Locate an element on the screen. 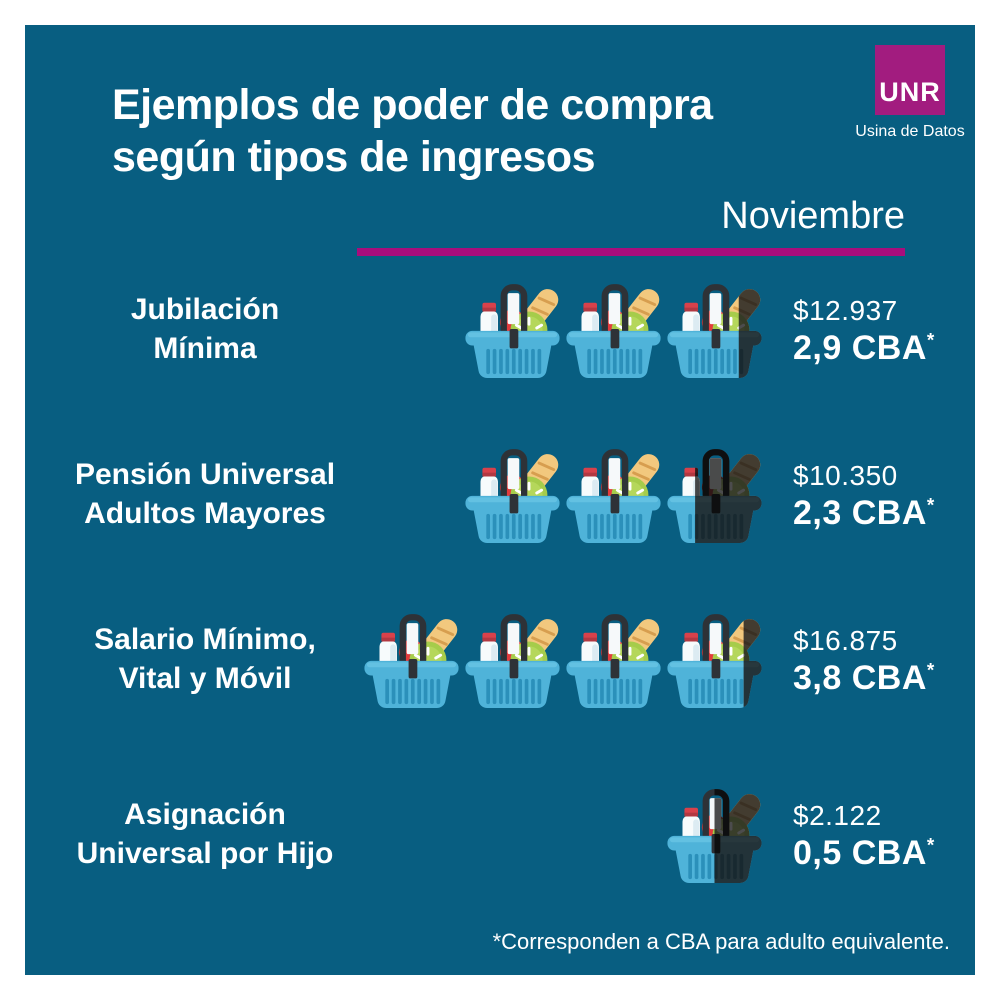 The width and height of the screenshot is (1000, 1000). unr-logo-square: UNR is located at coordinates (910, 80).